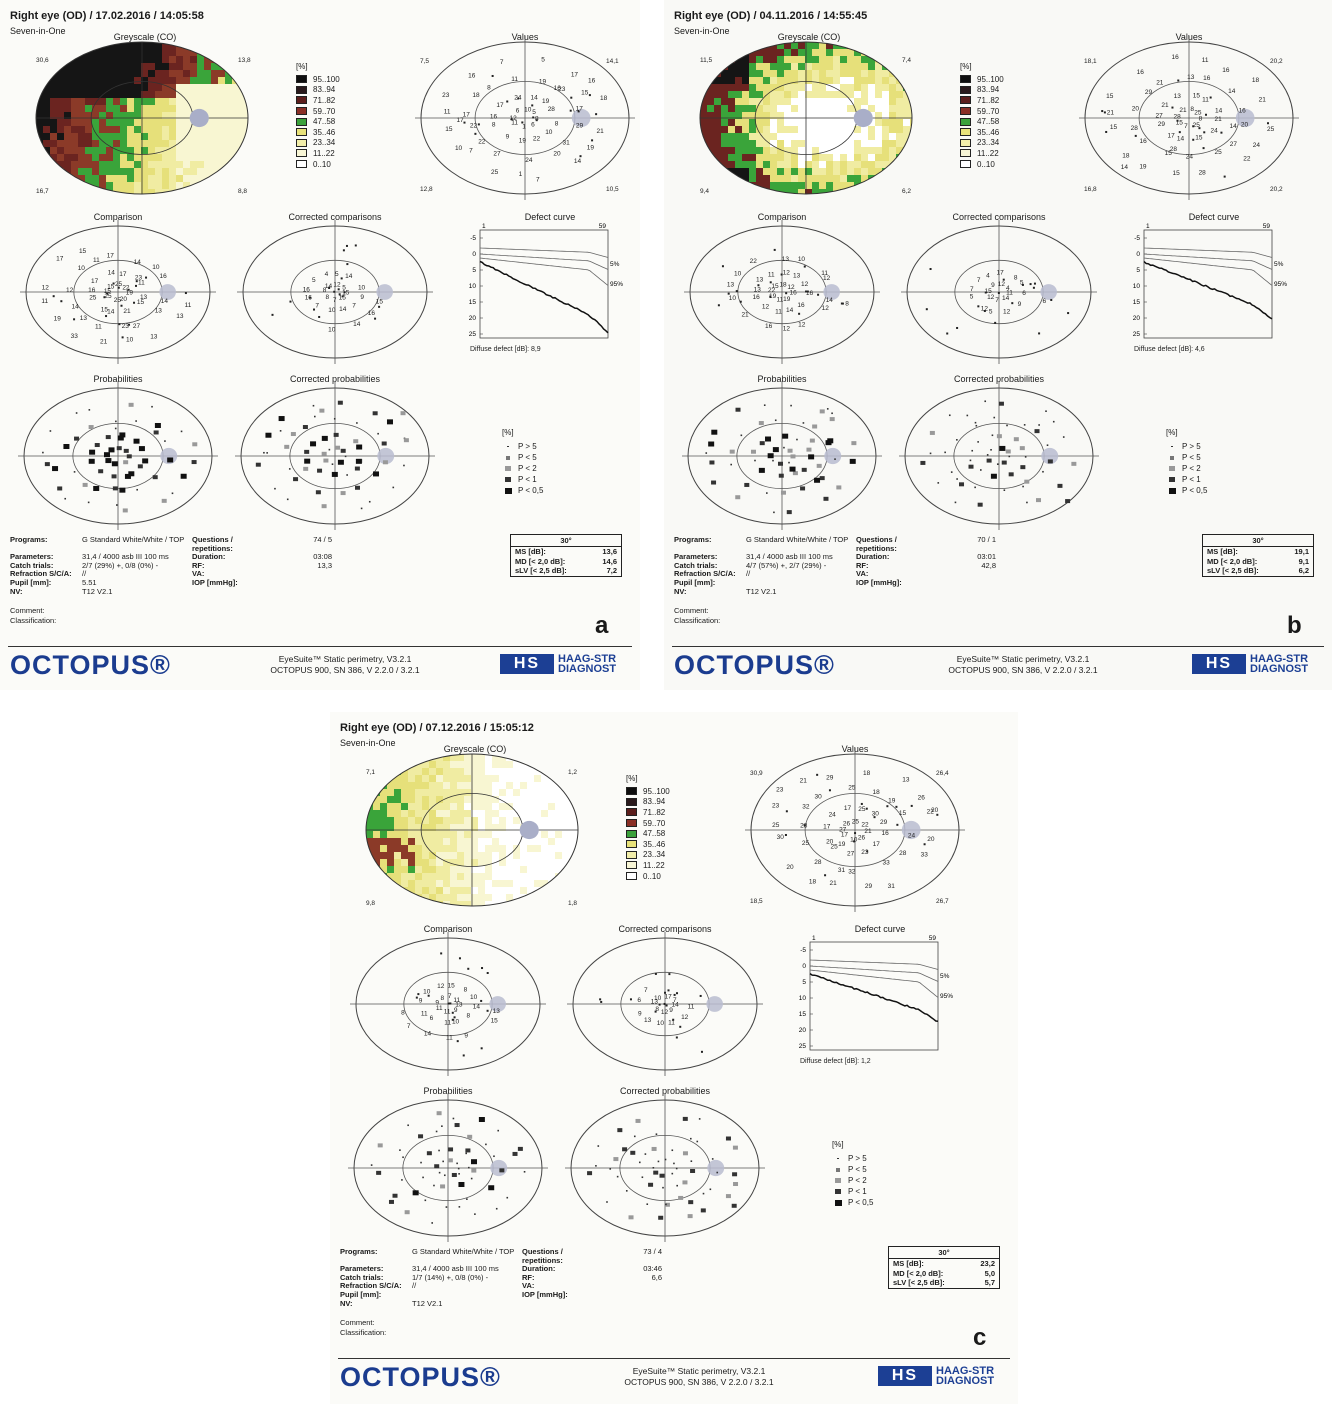 The height and width of the screenshot is (1404, 1332). What do you see at coordinates (988, 565) in the screenshot?
I see `parameter-value-right: 42,8` at bounding box center [988, 565].